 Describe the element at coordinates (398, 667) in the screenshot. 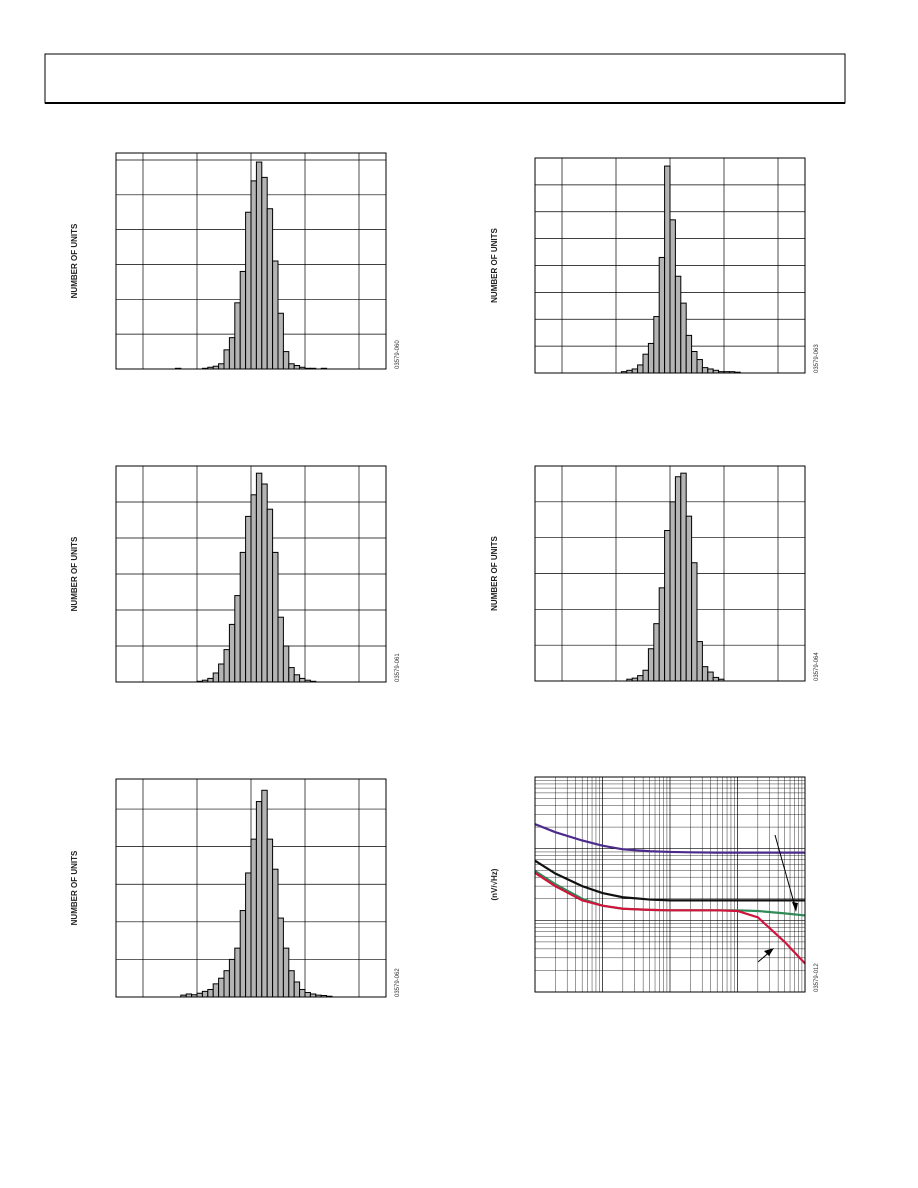

I see `figure-code: 03579-061` at that location.